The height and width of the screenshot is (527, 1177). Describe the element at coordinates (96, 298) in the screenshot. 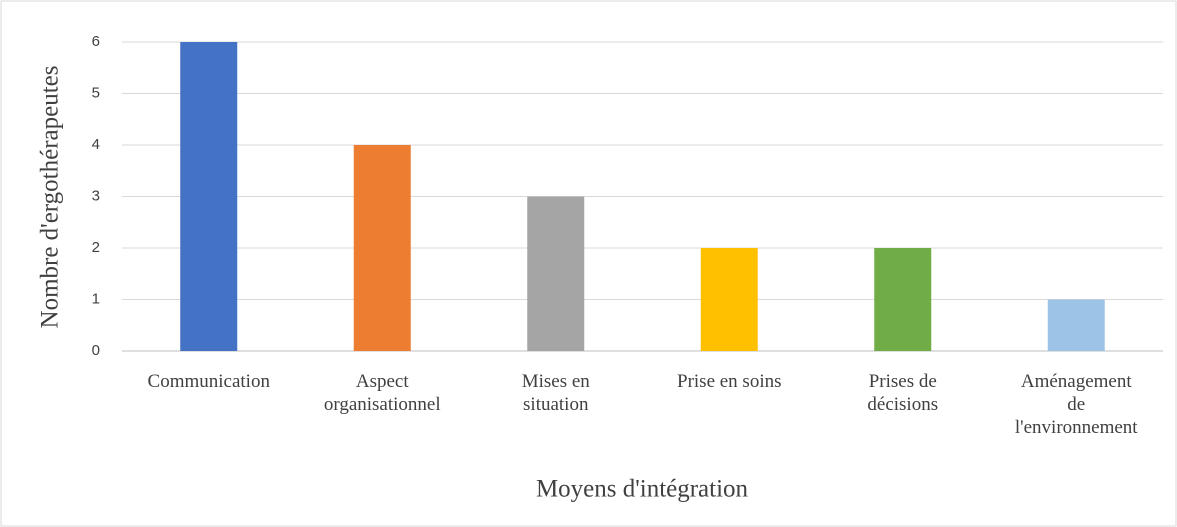

I see `y-tick-label: 1` at that location.